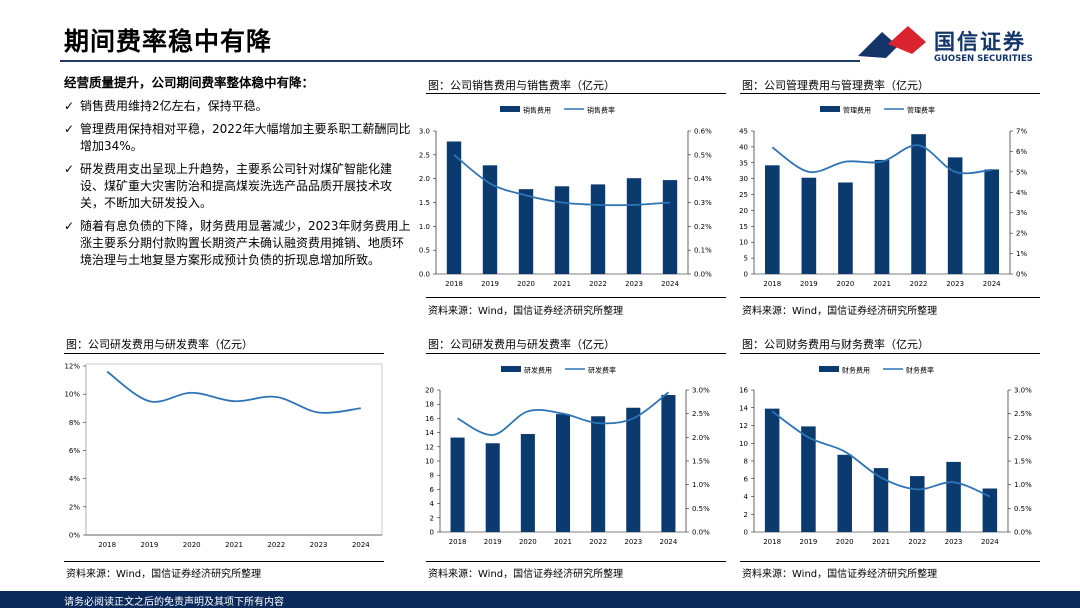 This screenshot has height=608, width=1080. What do you see at coordinates (429, 391) in the screenshot?
I see `left-tick-label: 20` at bounding box center [429, 391].